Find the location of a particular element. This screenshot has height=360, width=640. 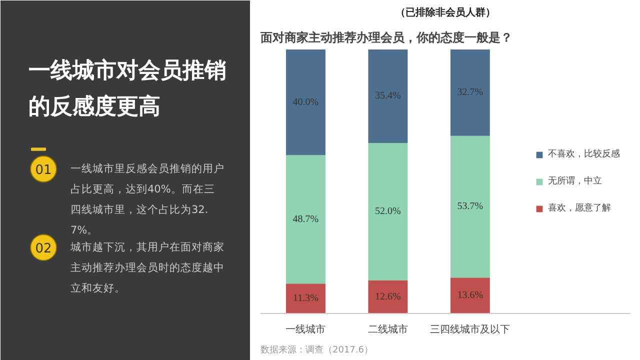

data-label: 11.3% is located at coordinates (305, 298).